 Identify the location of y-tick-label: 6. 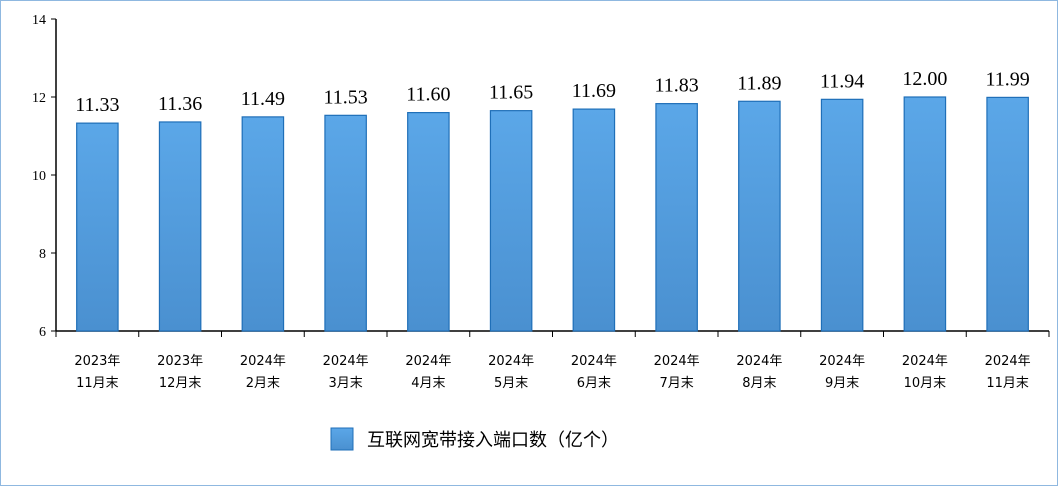
(42, 332).